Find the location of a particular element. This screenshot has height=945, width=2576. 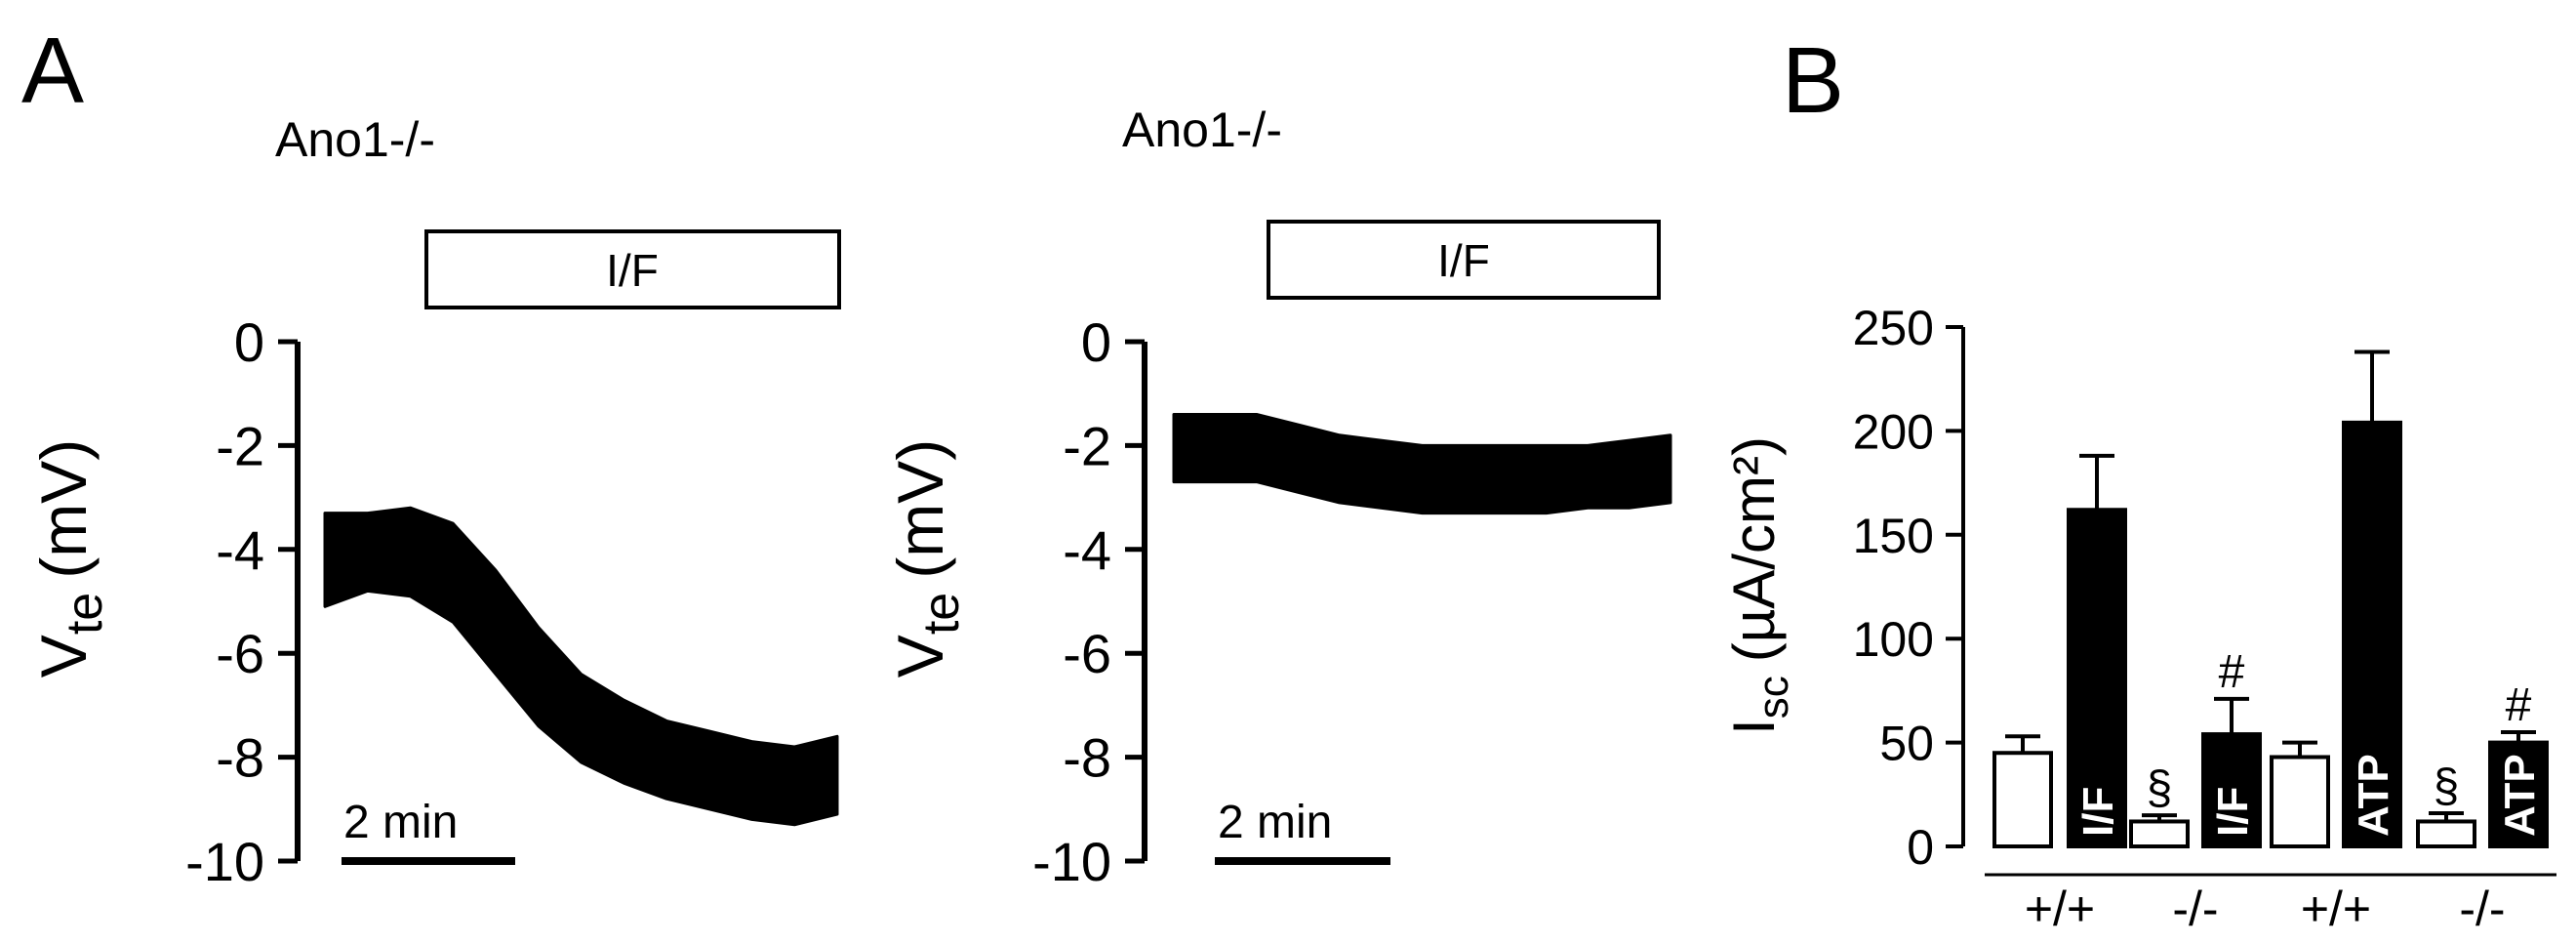

trace-1-tick-label: 0 is located at coordinates (249, 342).